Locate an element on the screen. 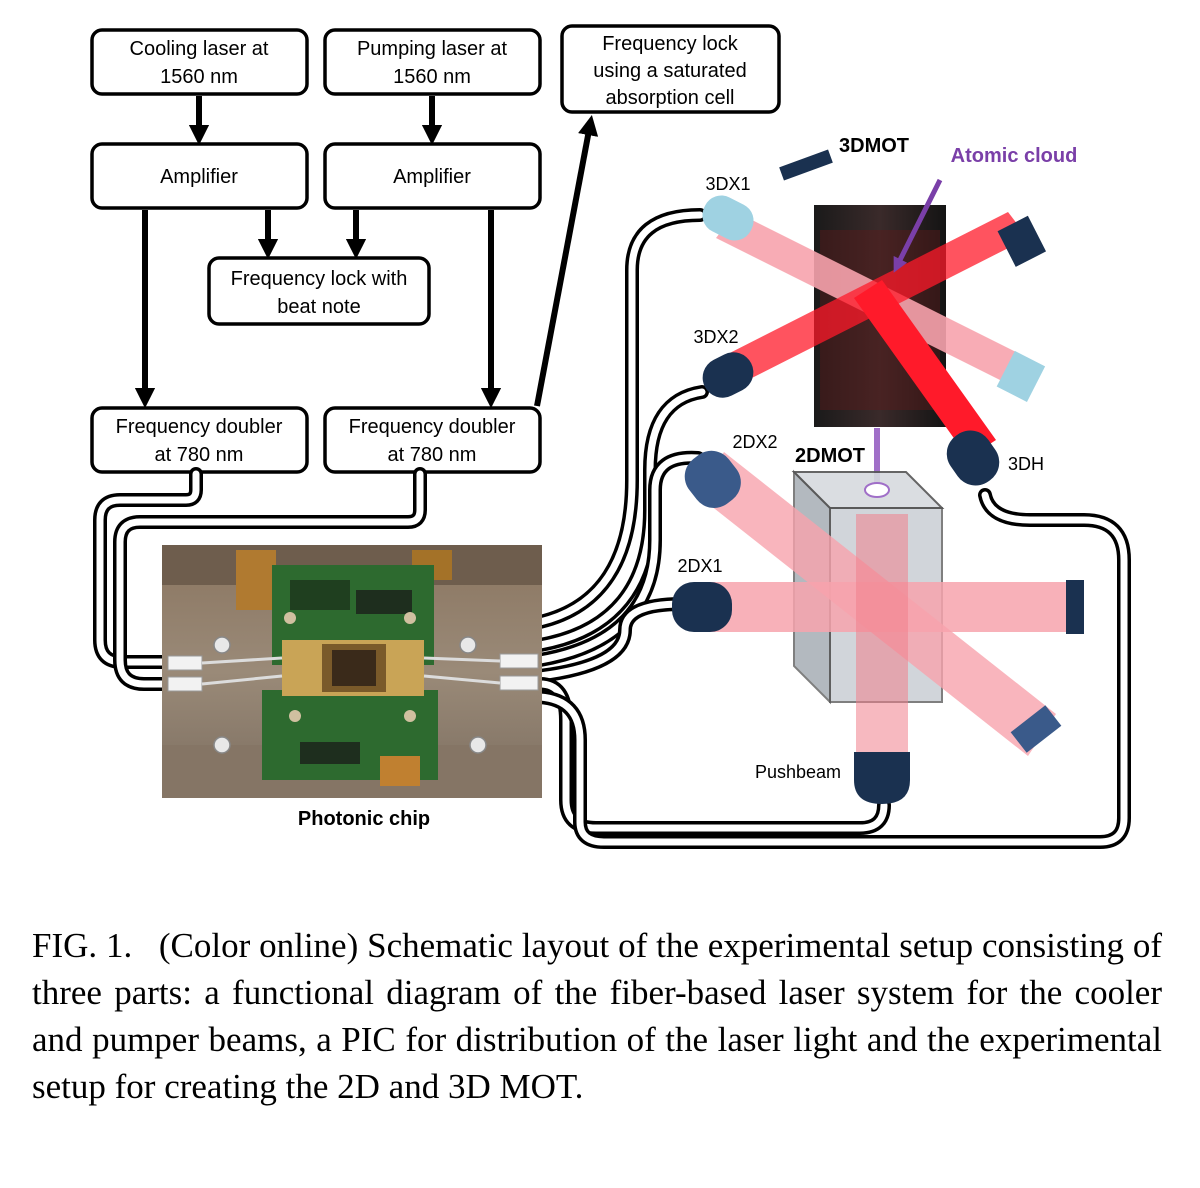 The width and height of the screenshot is (1200, 1188). arrow-doubler-to-sat-lock is located at coordinates (566, 260).